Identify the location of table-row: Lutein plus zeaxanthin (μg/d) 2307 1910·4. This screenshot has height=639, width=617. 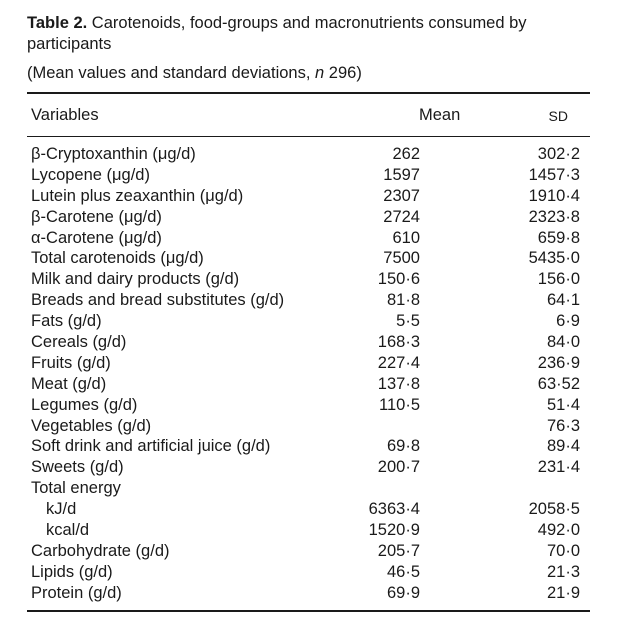
(308, 196).